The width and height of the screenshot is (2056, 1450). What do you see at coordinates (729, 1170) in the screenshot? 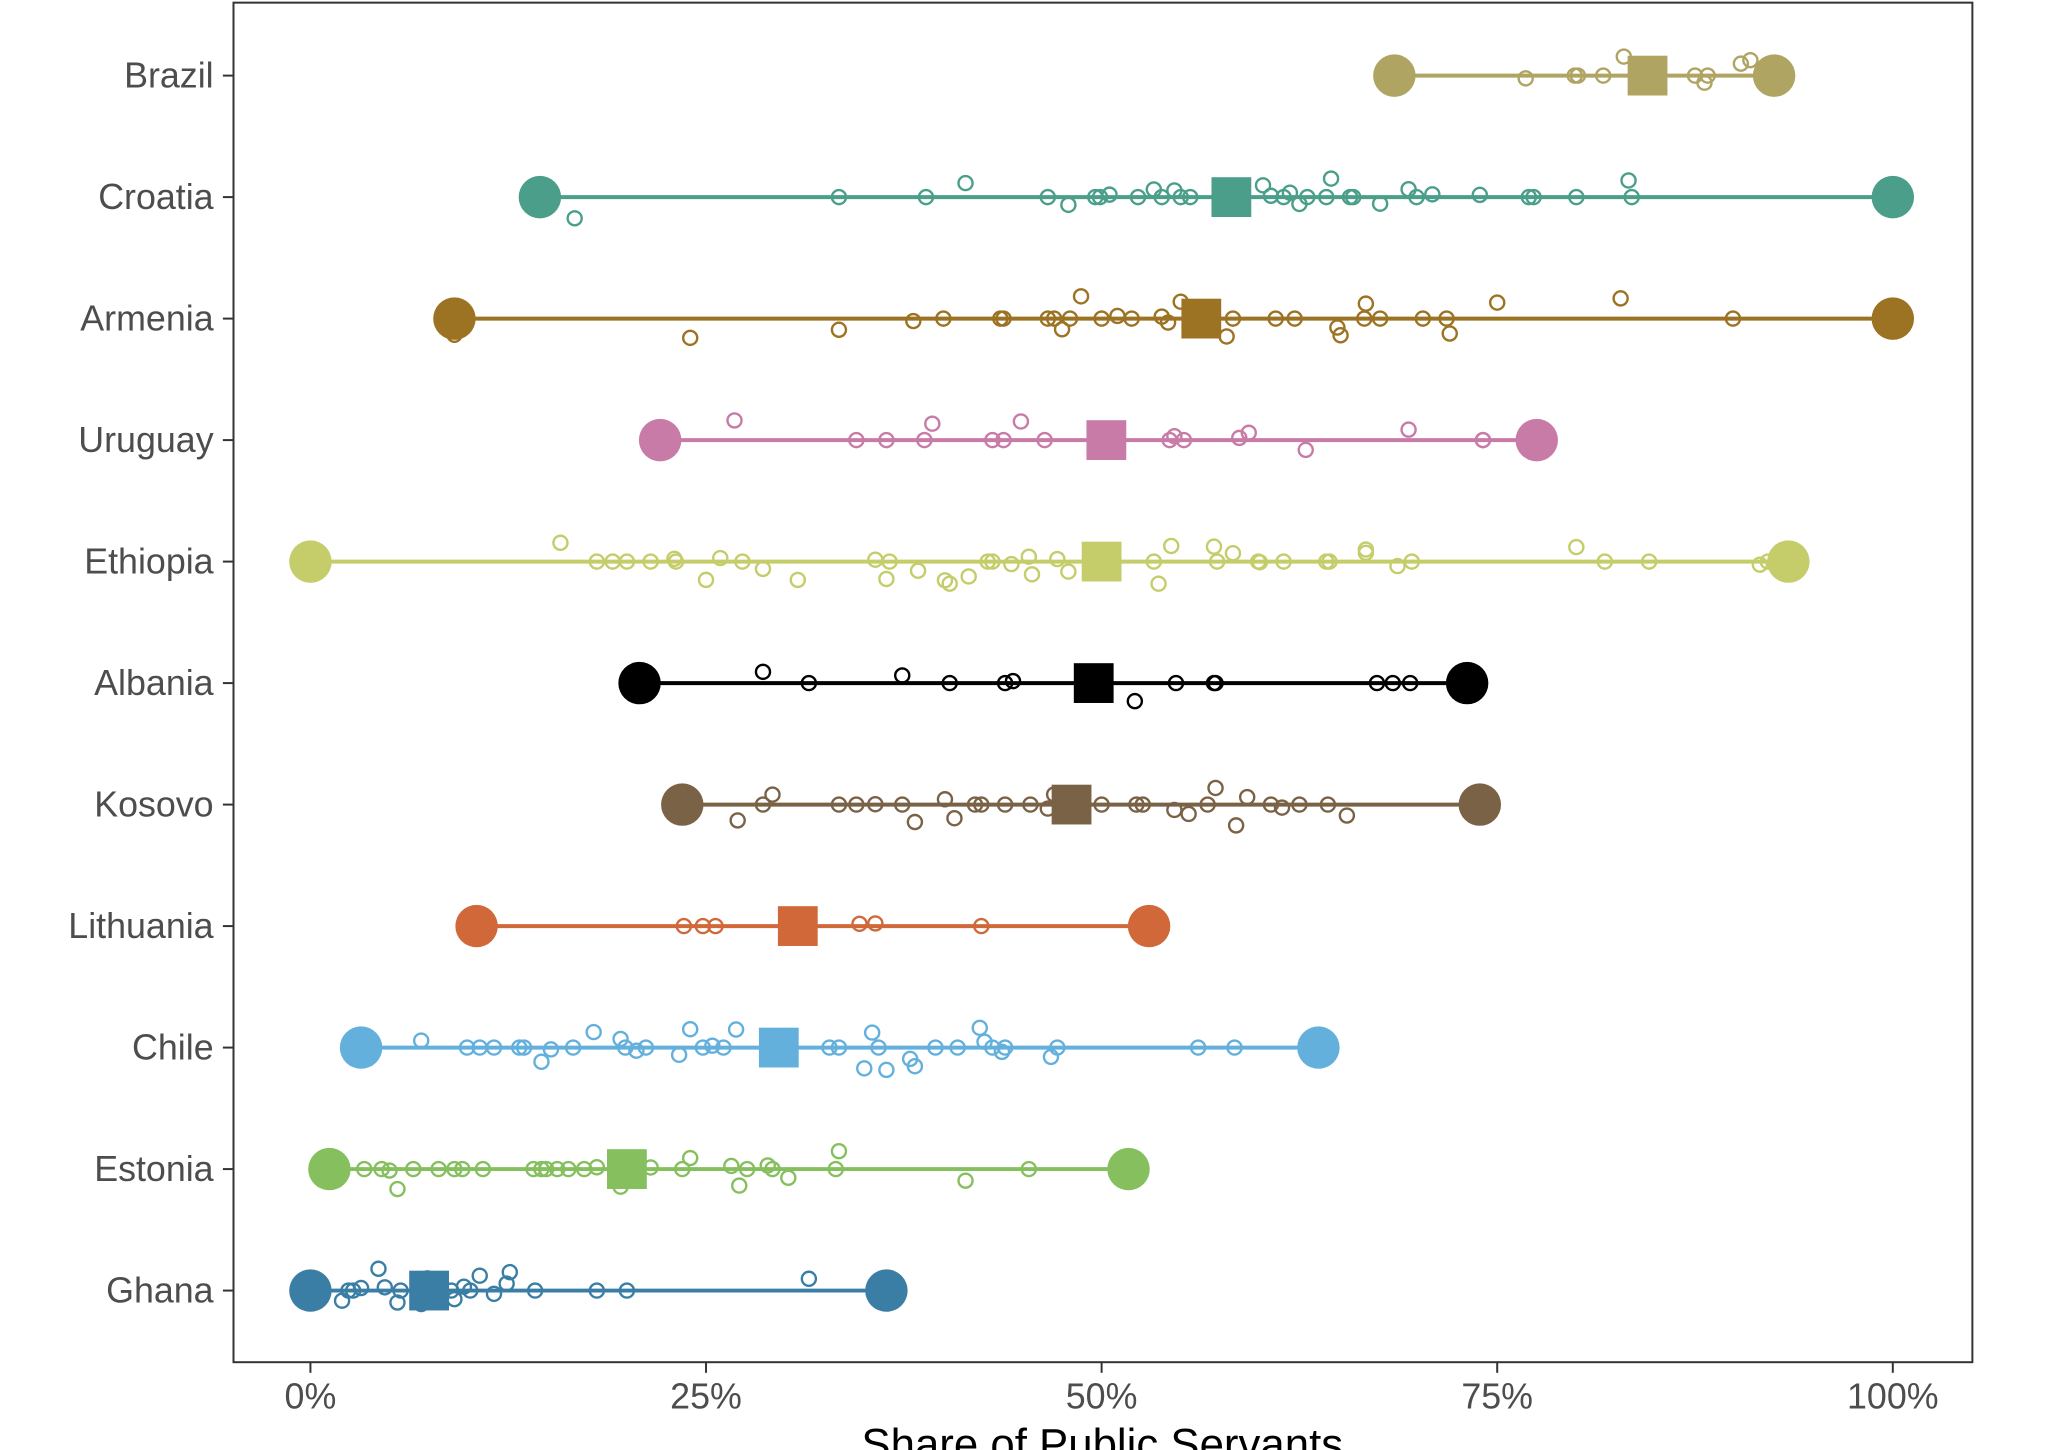
I see `series-estonia` at bounding box center [729, 1170].